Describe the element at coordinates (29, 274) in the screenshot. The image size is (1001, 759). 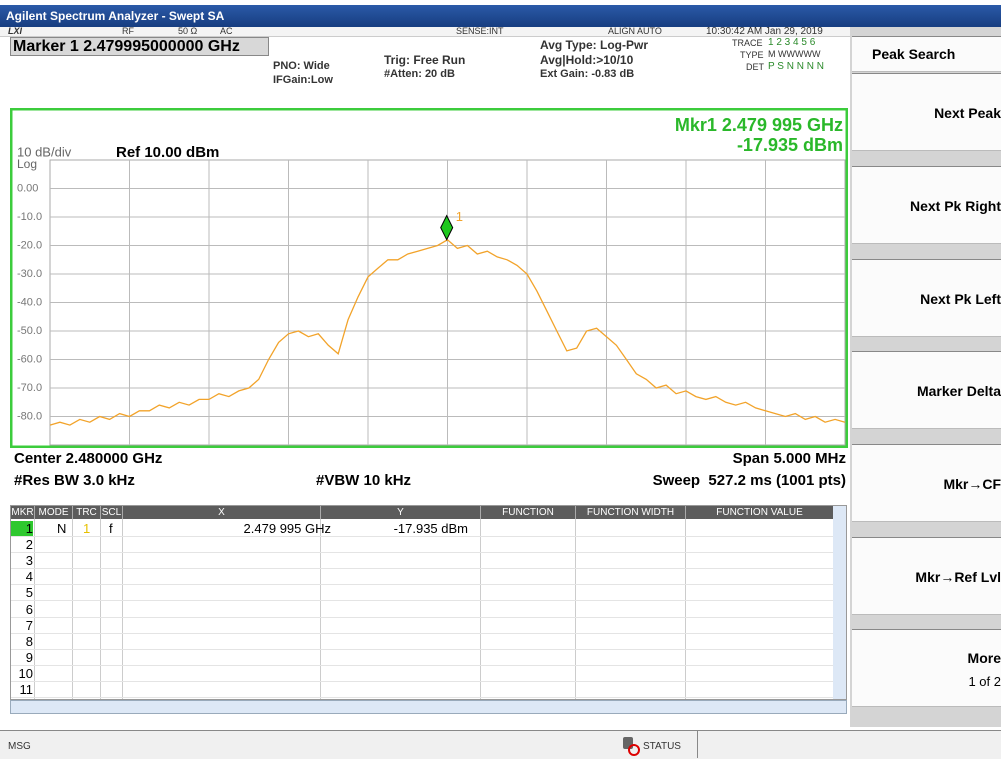
I see `y-tick-label: -30.0` at that location.